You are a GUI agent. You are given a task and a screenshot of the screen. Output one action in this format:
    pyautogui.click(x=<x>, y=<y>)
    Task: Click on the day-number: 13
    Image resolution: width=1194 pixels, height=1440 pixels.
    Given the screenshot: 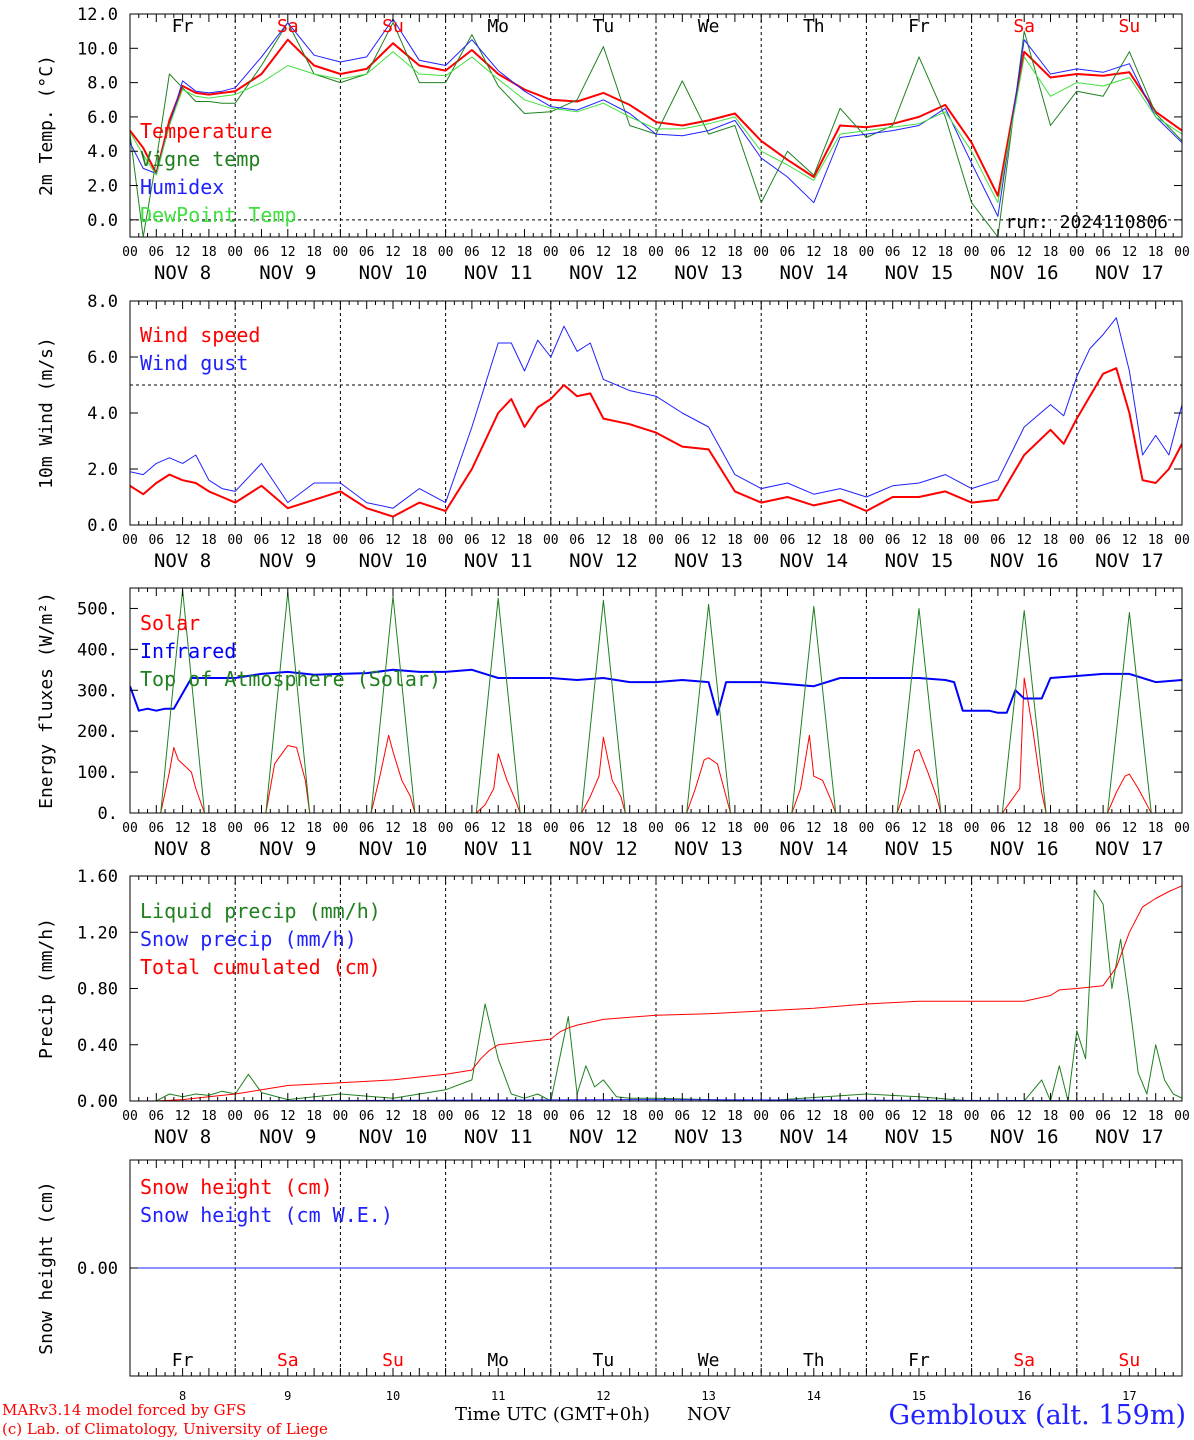 What is the action you would take?
    pyautogui.click(x=708, y=1396)
    